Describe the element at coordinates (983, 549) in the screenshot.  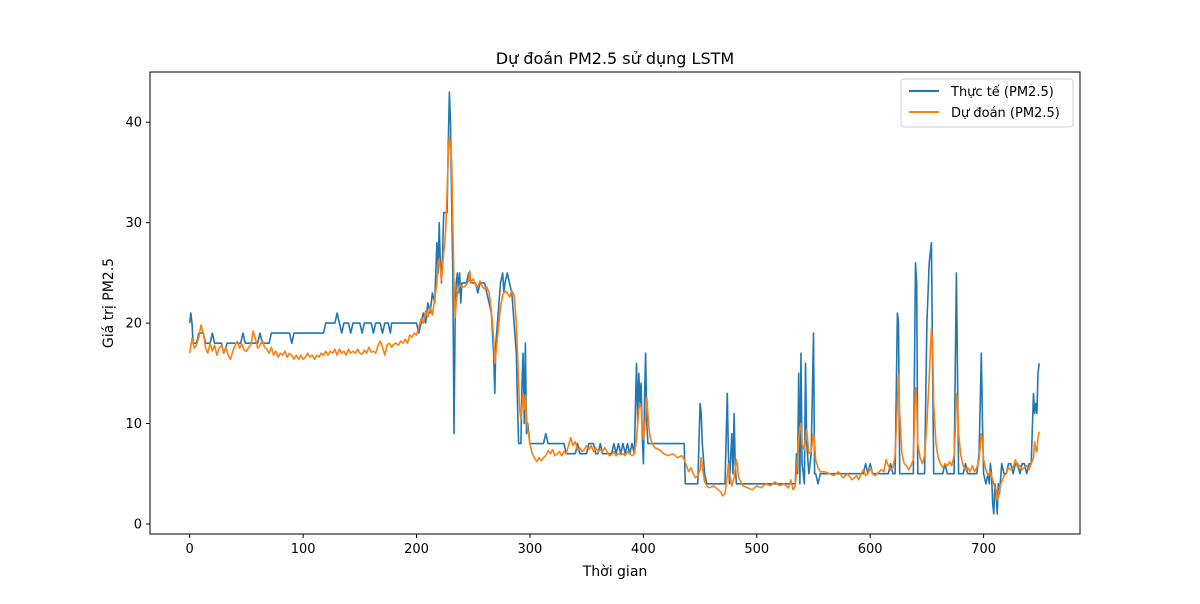
I see `x-tick-label: 700` at that location.